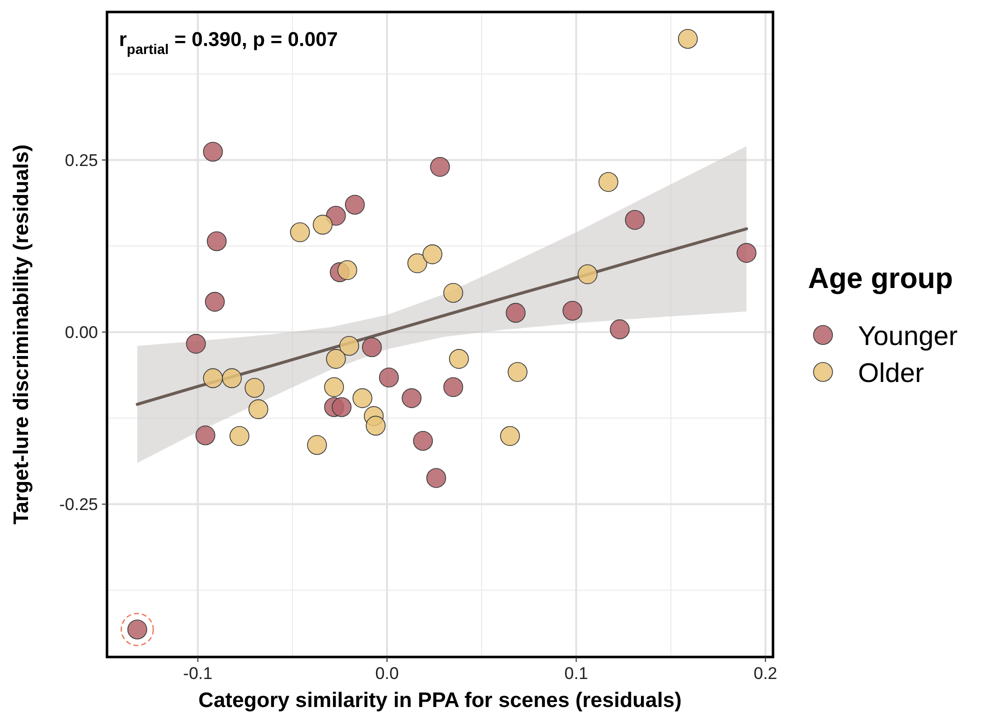 Image resolution: width=993 pixels, height=721 pixels. Describe the element at coordinates (228, 43) in the screenshot. I see `annotation: r$_{partial}$ = 0.390, p = 0.007` at that location.